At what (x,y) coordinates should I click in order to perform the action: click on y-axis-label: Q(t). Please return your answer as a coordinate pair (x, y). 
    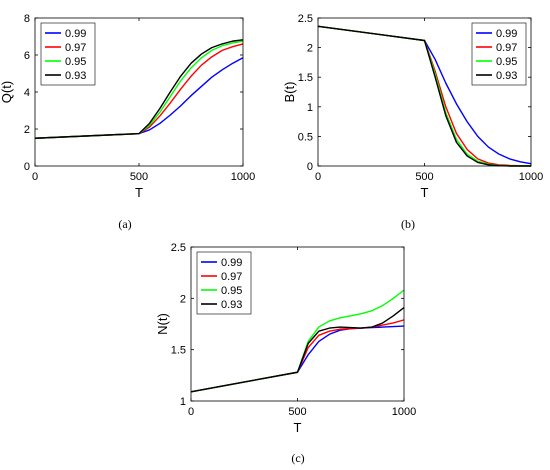
    Looking at the image, I should click on (7, 92).